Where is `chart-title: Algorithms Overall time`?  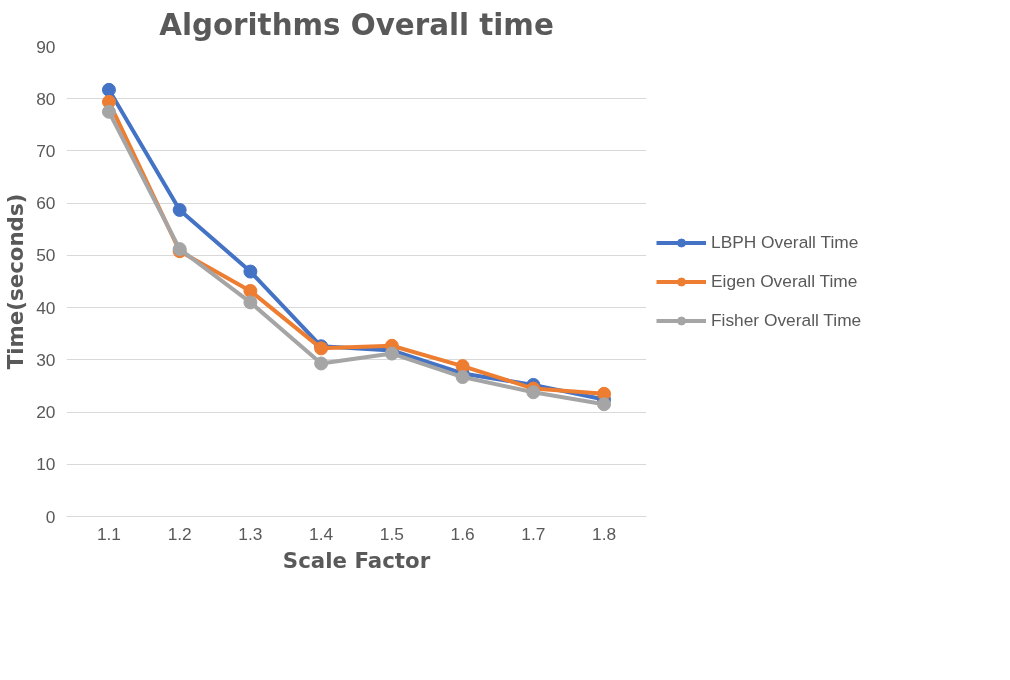 chart-title: Algorithms Overall time is located at coordinates (356, 24).